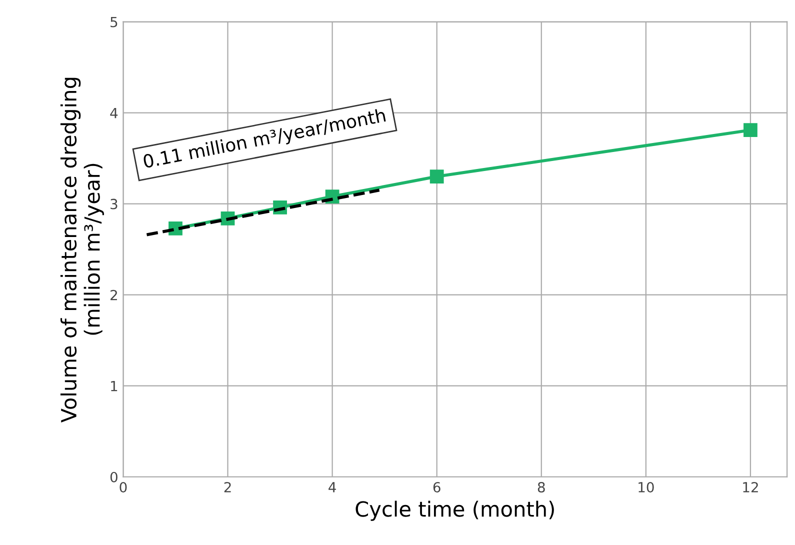 The width and height of the screenshot is (795, 545). What do you see at coordinates (332, 487) in the screenshot?
I see `x-tick-label: 4` at bounding box center [332, 487].